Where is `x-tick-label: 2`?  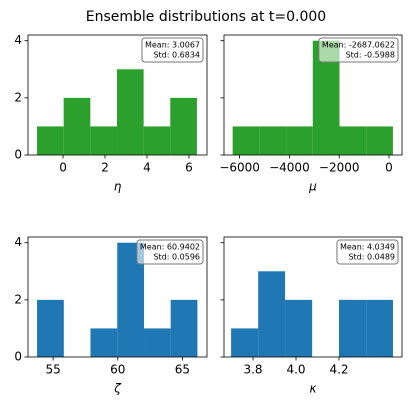
x-tick-label: 2 is located at coordinates (105, 168).